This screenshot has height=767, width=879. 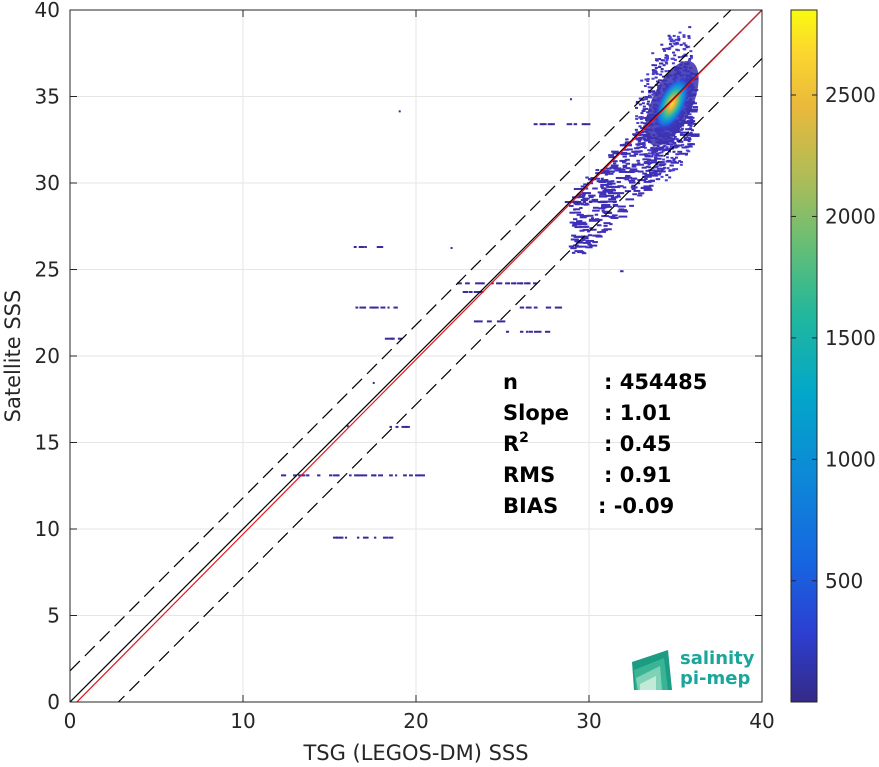 What do you see at coordinates (536, 413) in the screenshot?
I see `stat-label: Slope` at bounding box center [536, 413].